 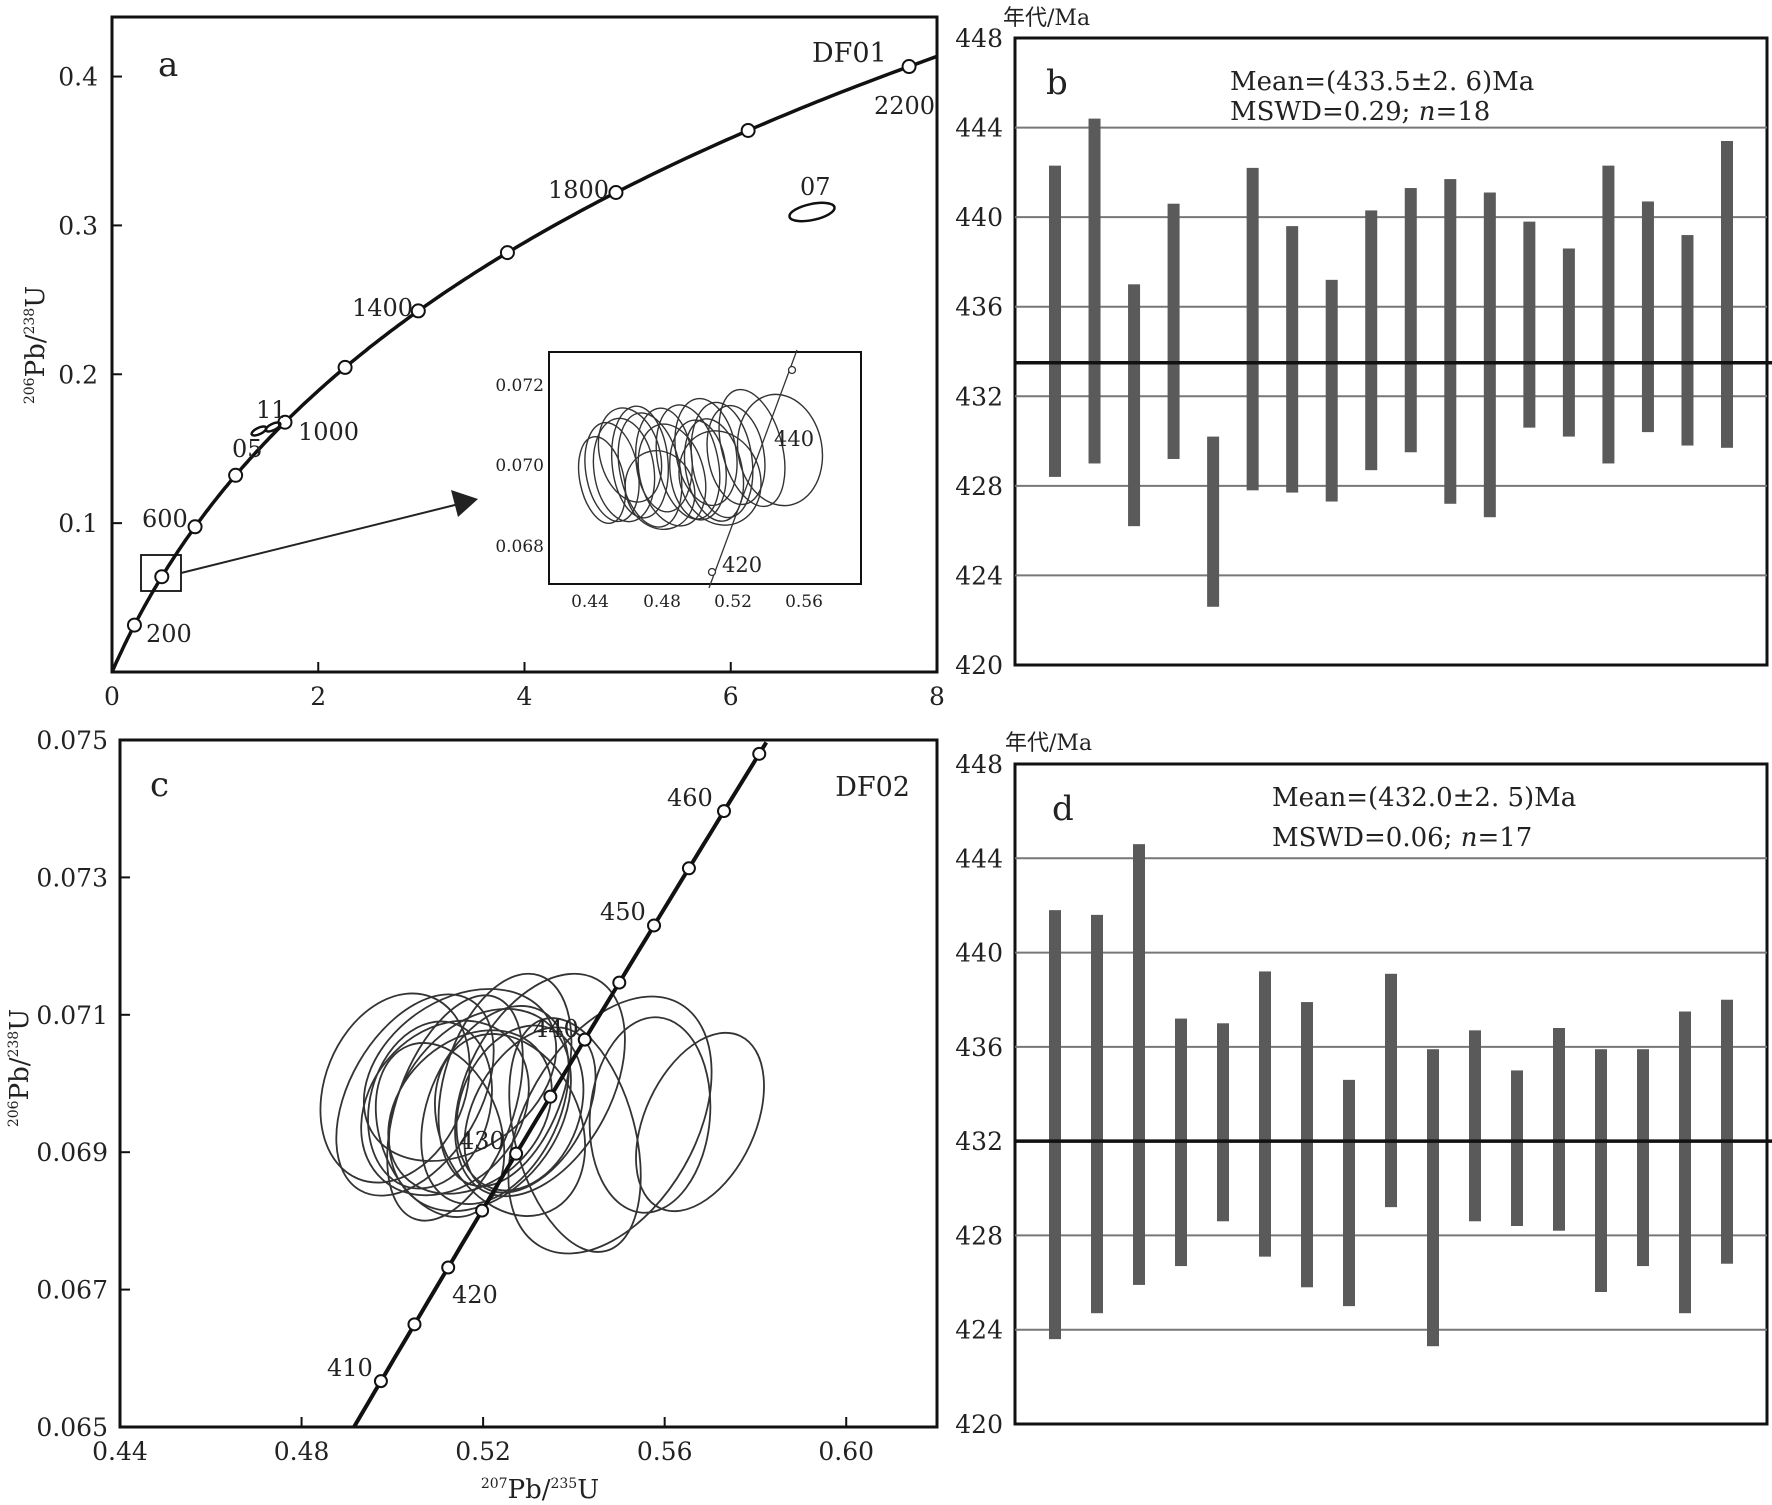 What do you see at coordinates (1063, 809) in the screenshot?
I see `panel-d-letter: d` at bounding box center [1063, 809].